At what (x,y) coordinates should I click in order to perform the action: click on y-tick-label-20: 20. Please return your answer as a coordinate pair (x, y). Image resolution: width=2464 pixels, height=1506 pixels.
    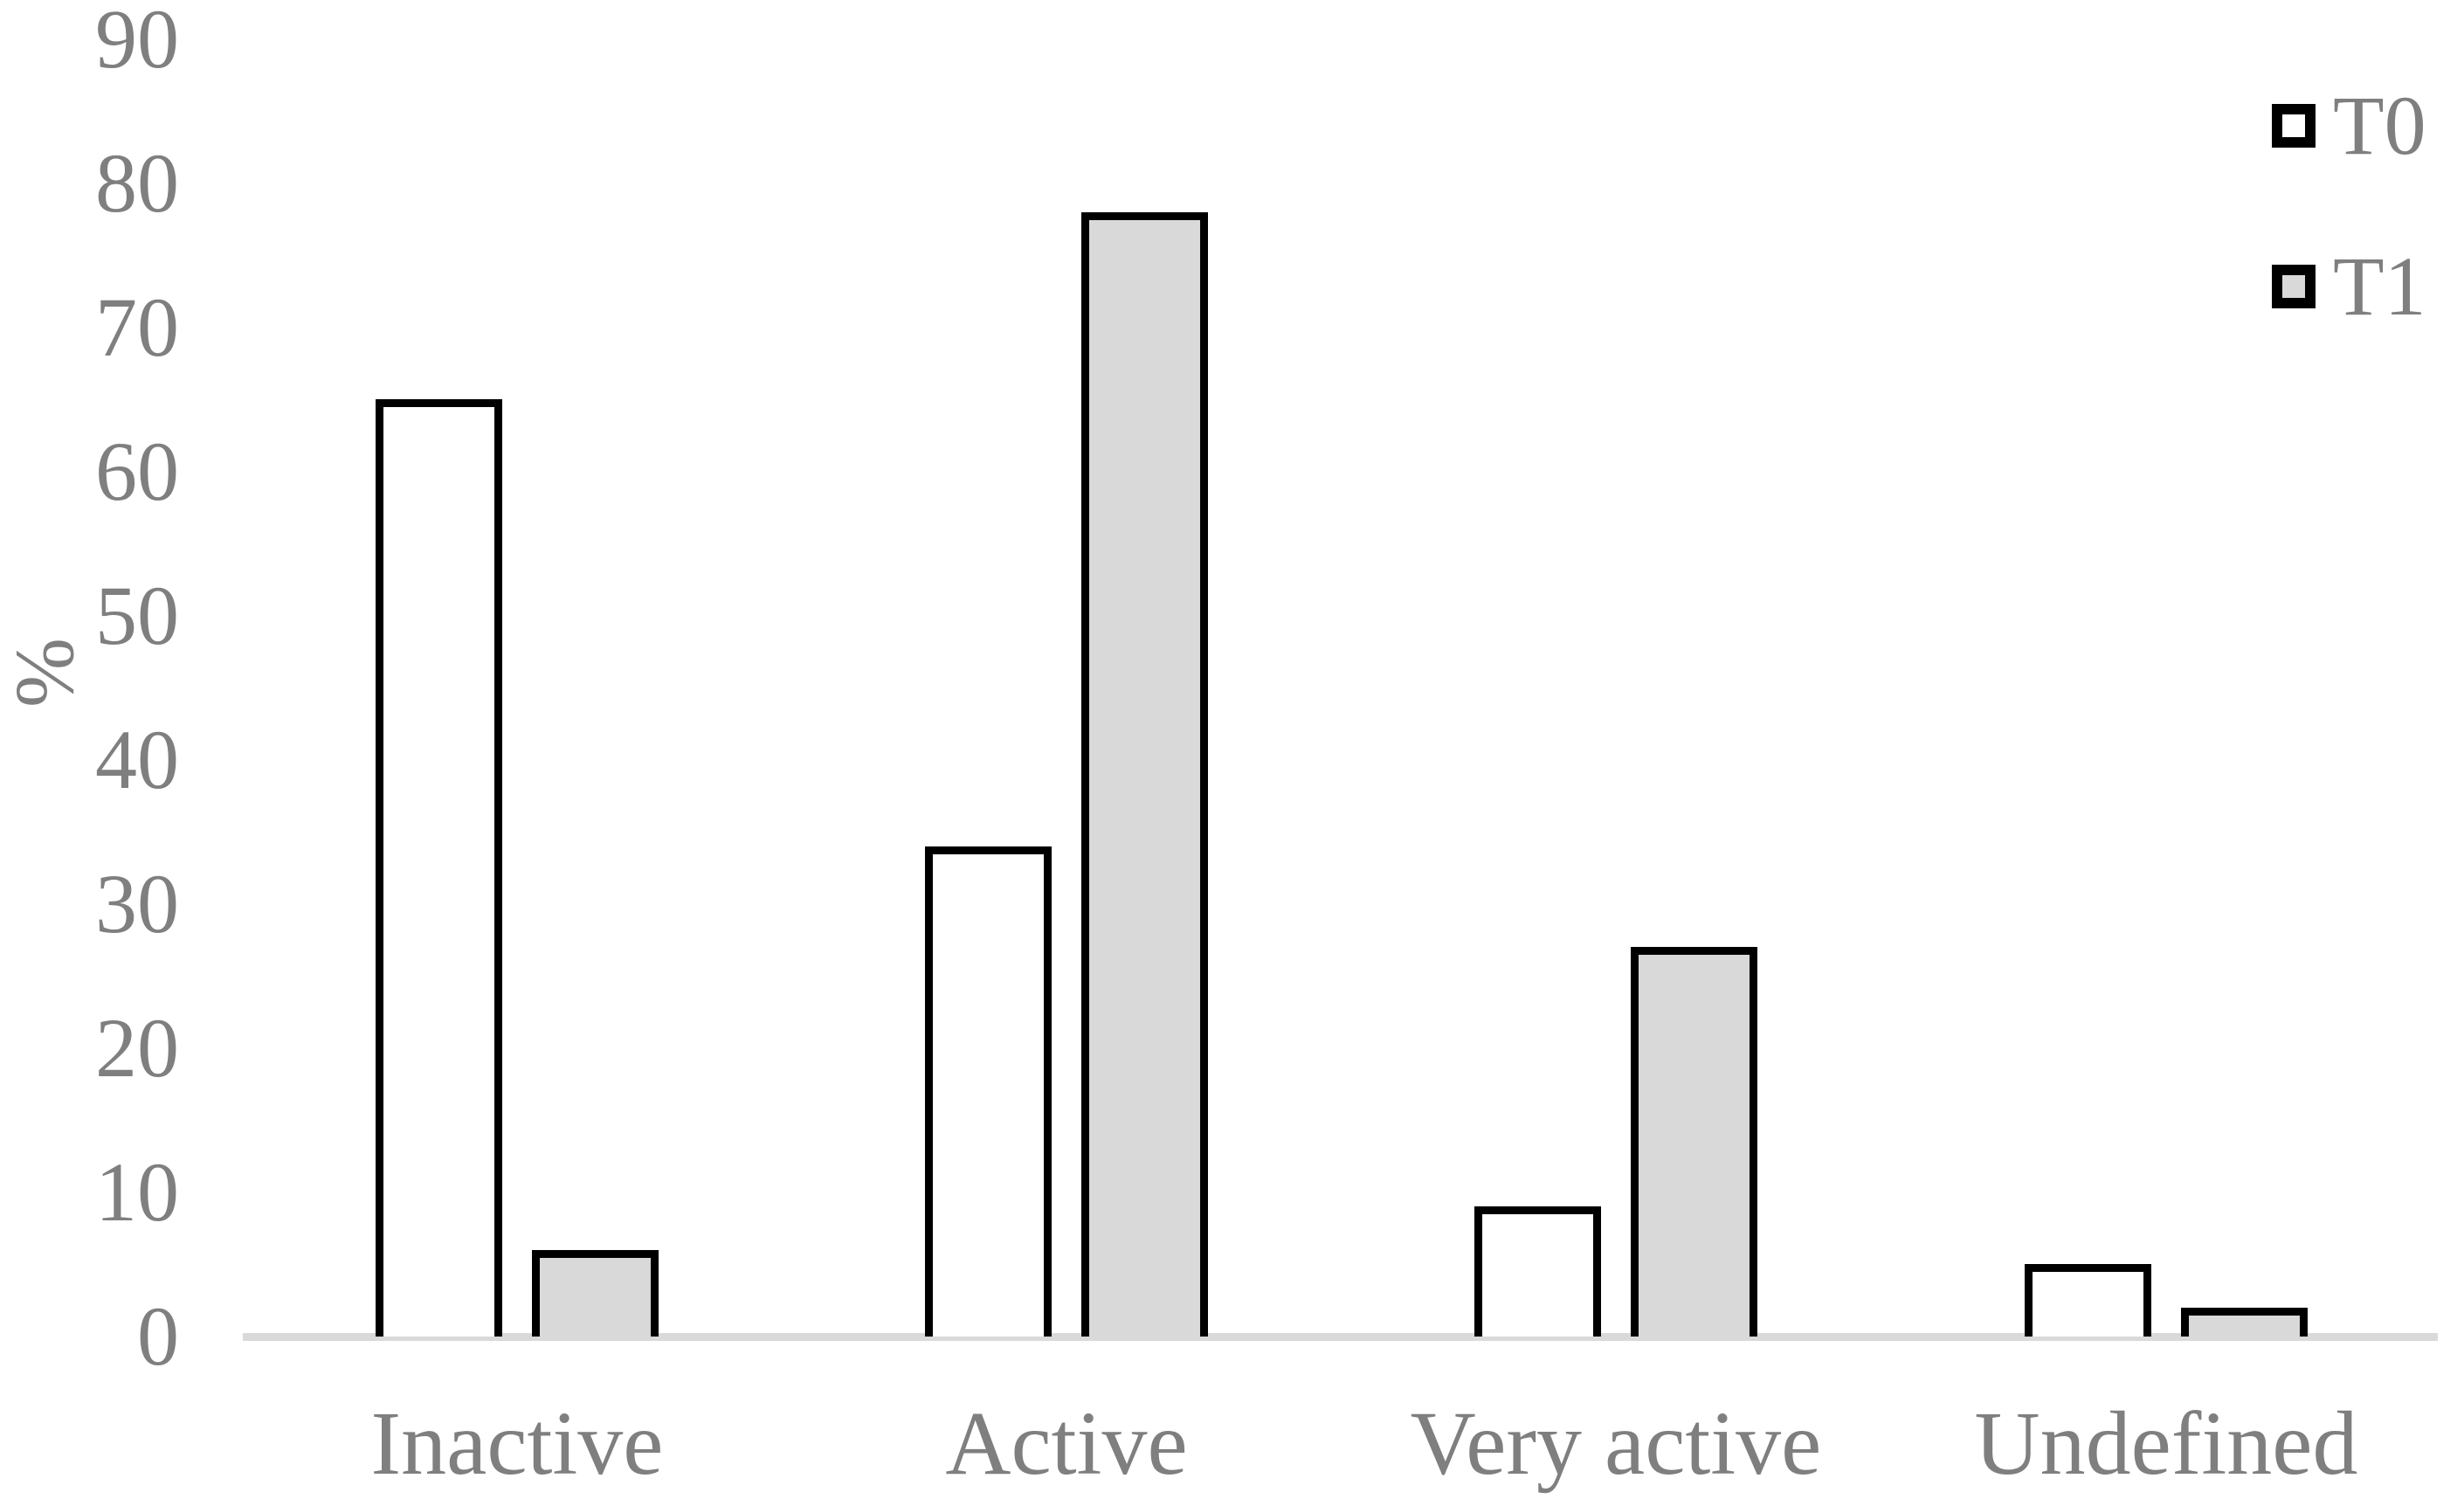
    Looking at the image, I should click on (137, 1048).